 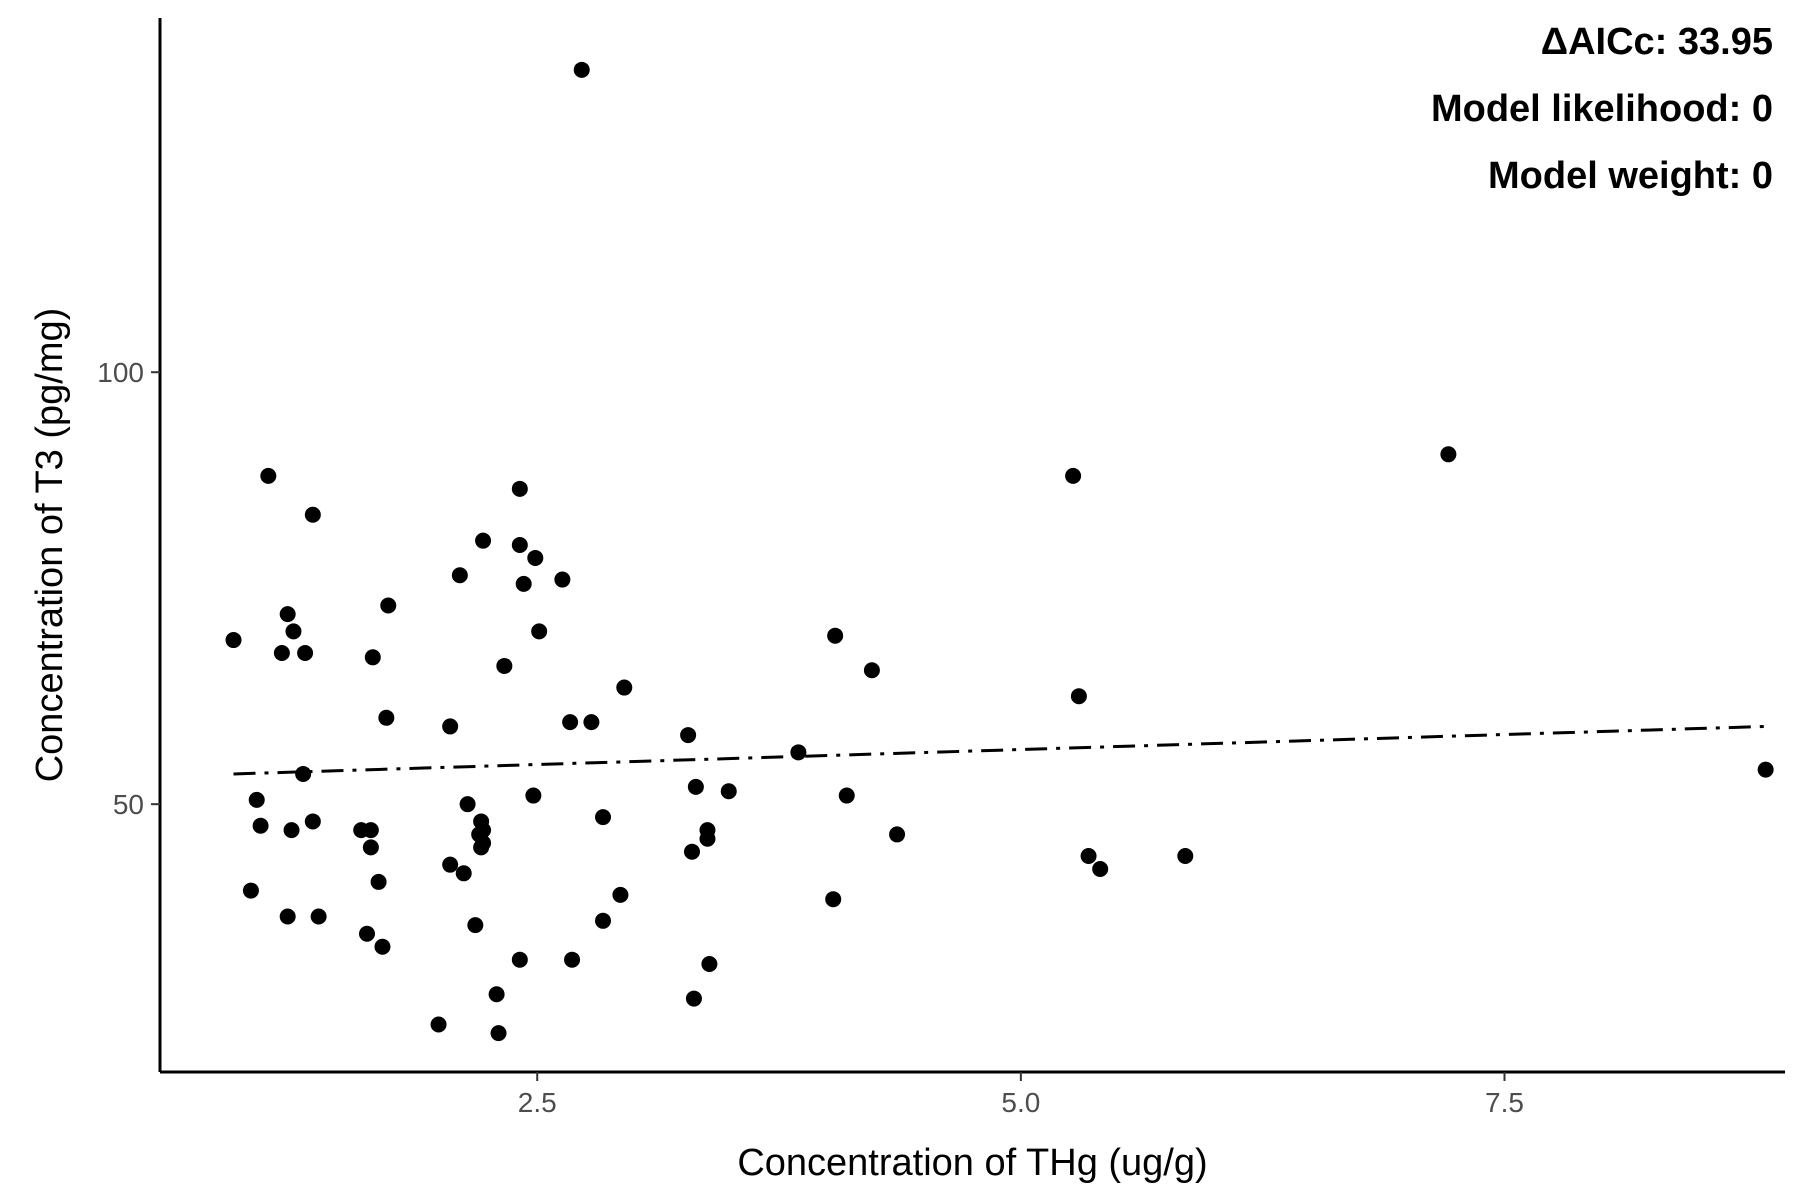 What do you see at coordinates (1630, 176) in the screenshot?
I see `annotation-model-weight: Model weight: 0` at bounding box center [1630, 176].